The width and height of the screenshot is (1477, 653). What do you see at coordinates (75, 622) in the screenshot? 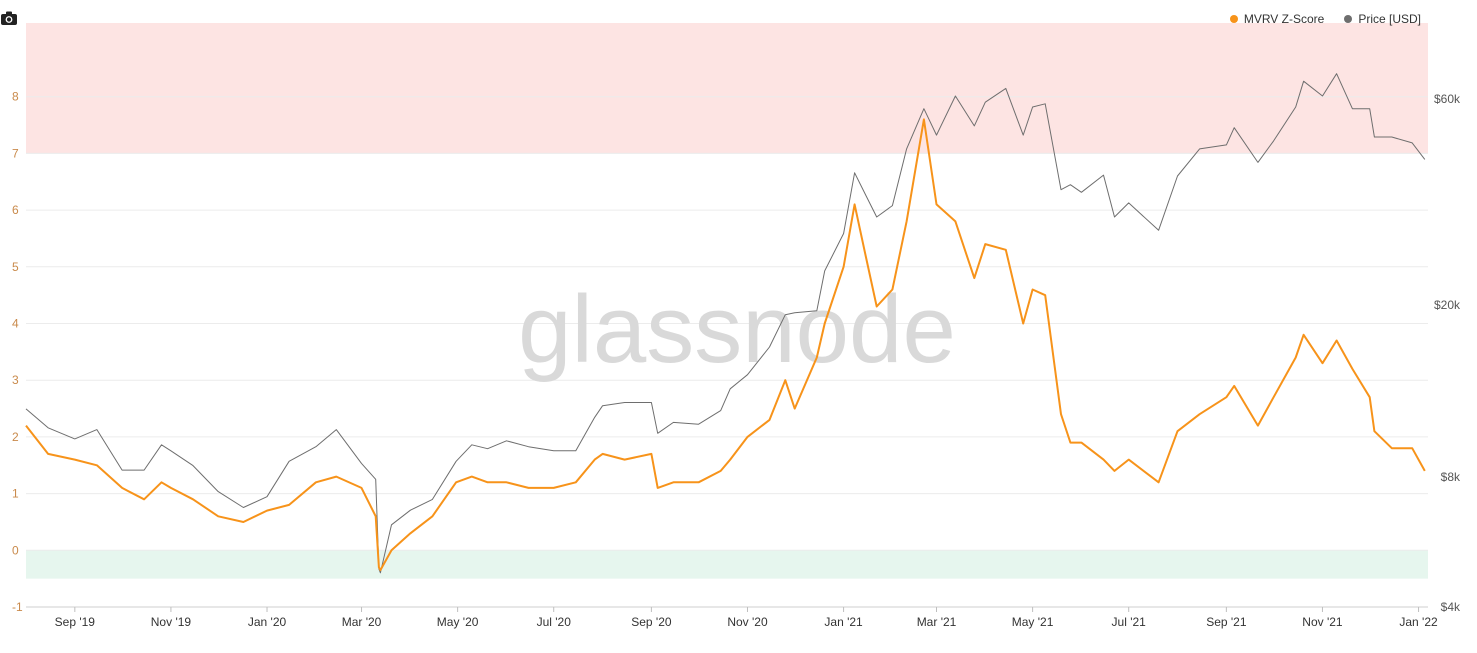
I see `x-axis-tick-label: Sep '19` at bounding box center [75, 622].